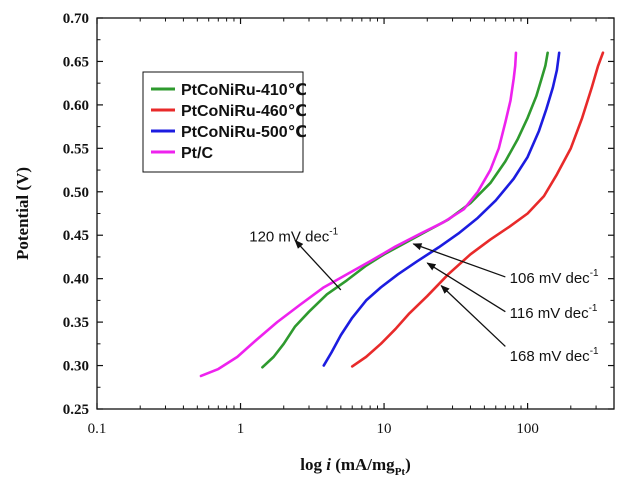 The height and width of the screenshot is (478, 626). Describe the element at coordinates (550, 278) in the screenshot. I see `annotation-label-base: 106 mV dec` at that location.